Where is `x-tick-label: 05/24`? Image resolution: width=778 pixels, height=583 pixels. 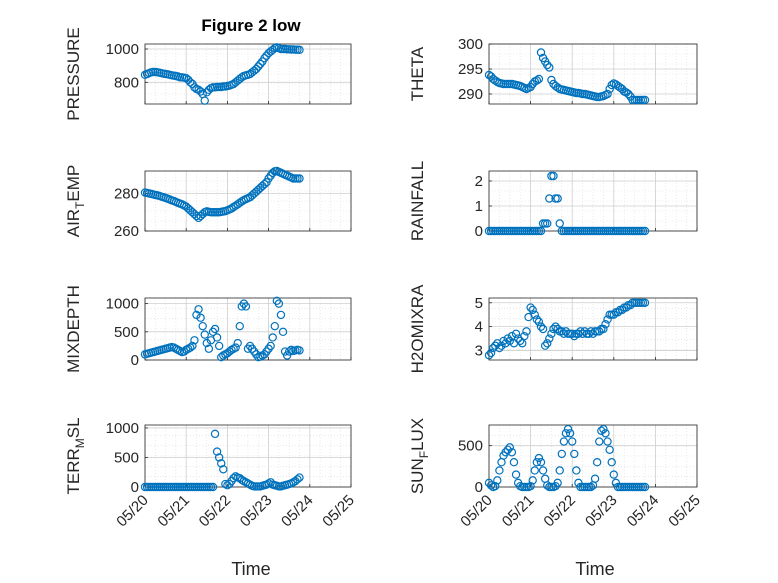 x-tick-label: 05/24 is located at coordinates (643, 511).